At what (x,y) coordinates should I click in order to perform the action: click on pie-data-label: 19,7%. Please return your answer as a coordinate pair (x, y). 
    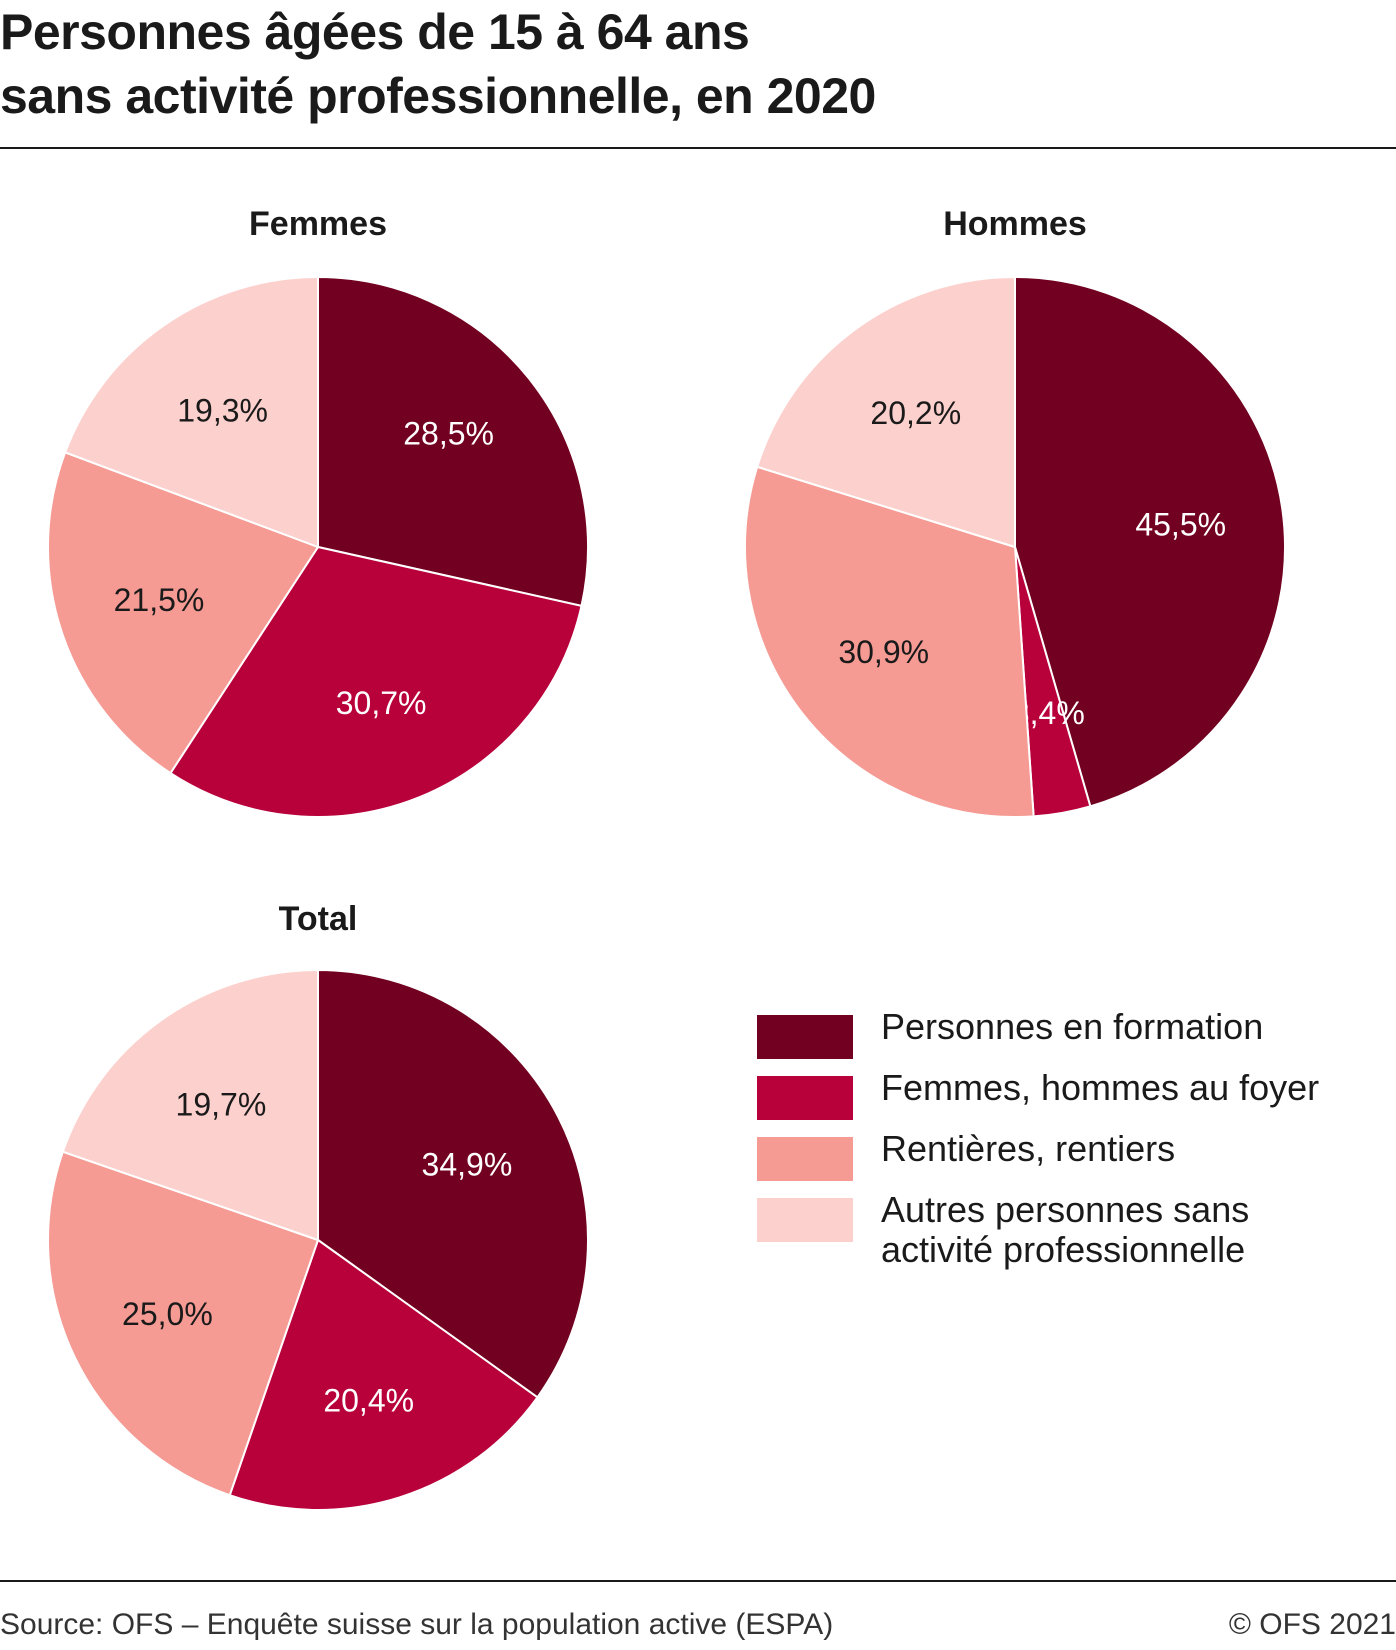
    Looking at the image, I should click on (221, 1105).